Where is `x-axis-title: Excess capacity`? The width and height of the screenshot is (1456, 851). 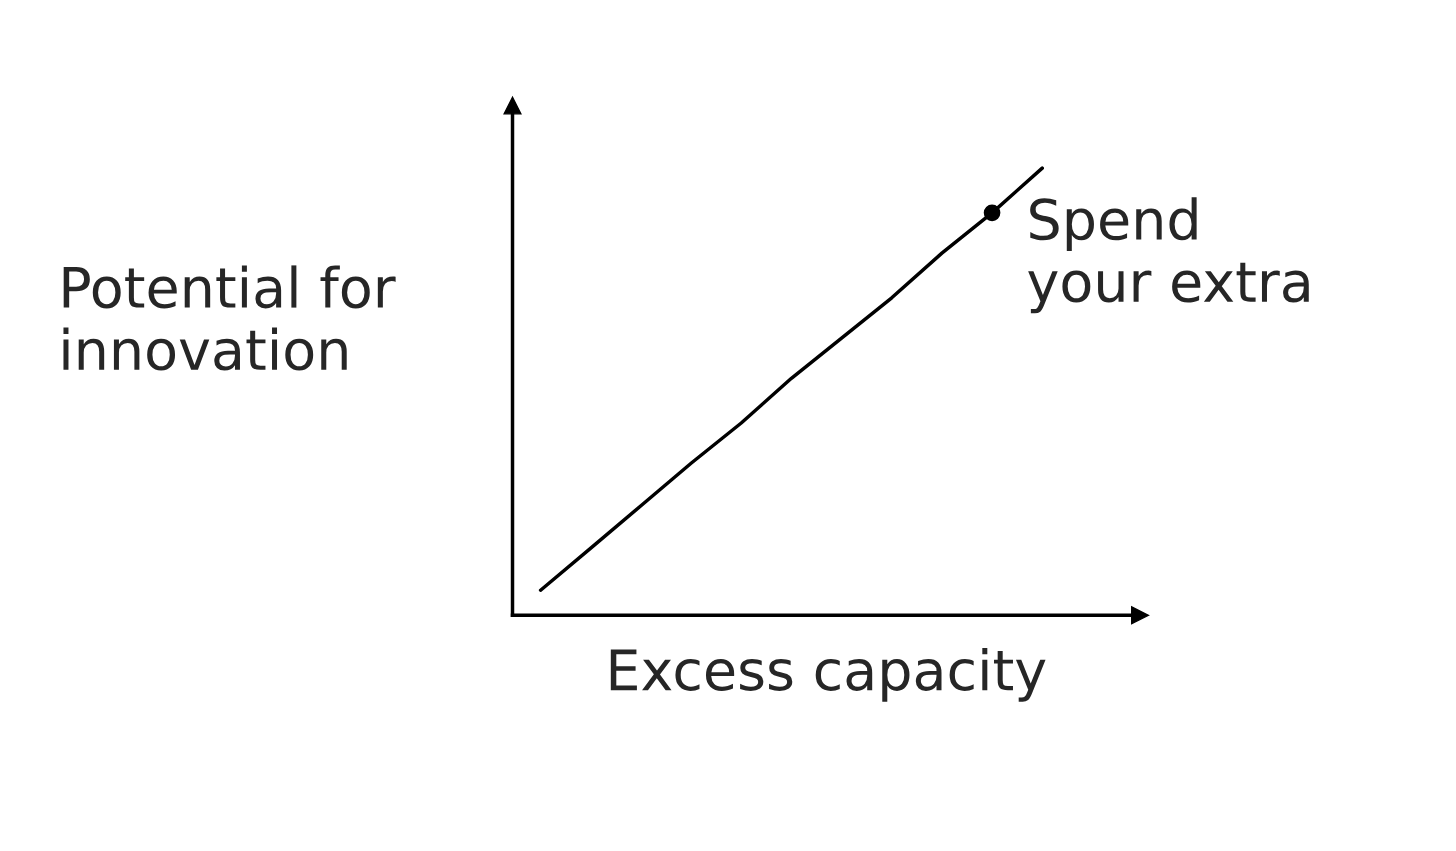
x-axis-title: Excess capacity is located at coordinates (828, 674).